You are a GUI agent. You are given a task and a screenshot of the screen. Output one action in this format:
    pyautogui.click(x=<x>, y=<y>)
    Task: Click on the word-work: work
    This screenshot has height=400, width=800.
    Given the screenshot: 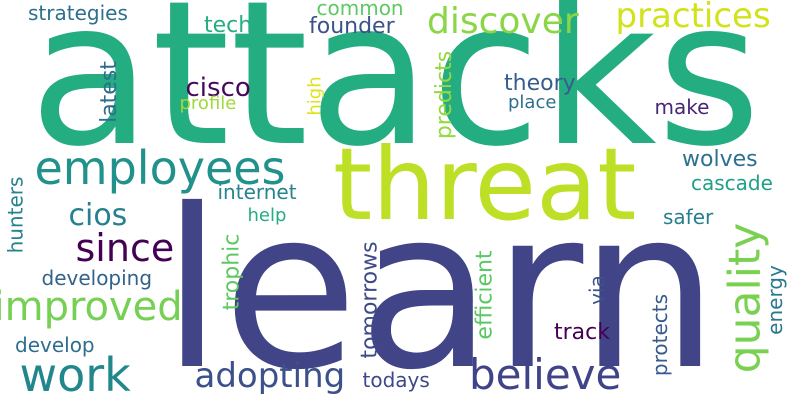 What is the action you would take?
    pyautogui.click(x=75, y=374)
    